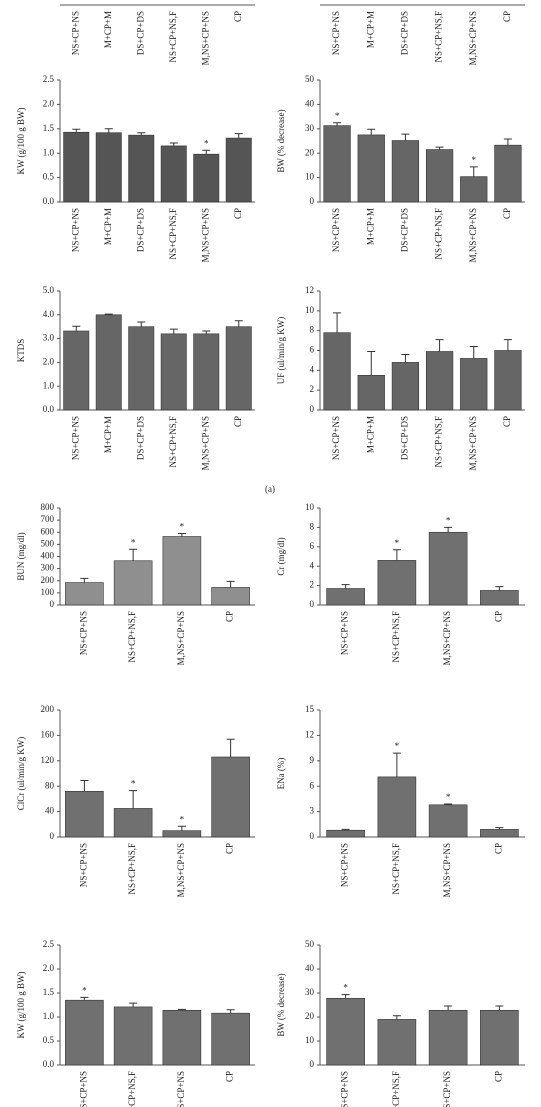 This screenshot has width=541, height=1107. What do you see at coordinates (310, 128) in the screenshot?
I see `y-tick-label: 30` at bounding box center [310, 128].